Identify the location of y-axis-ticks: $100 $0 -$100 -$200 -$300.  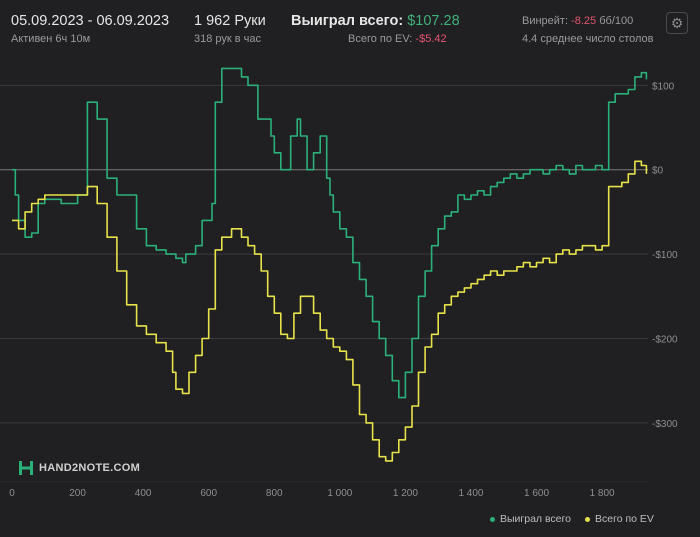
(665, 255).